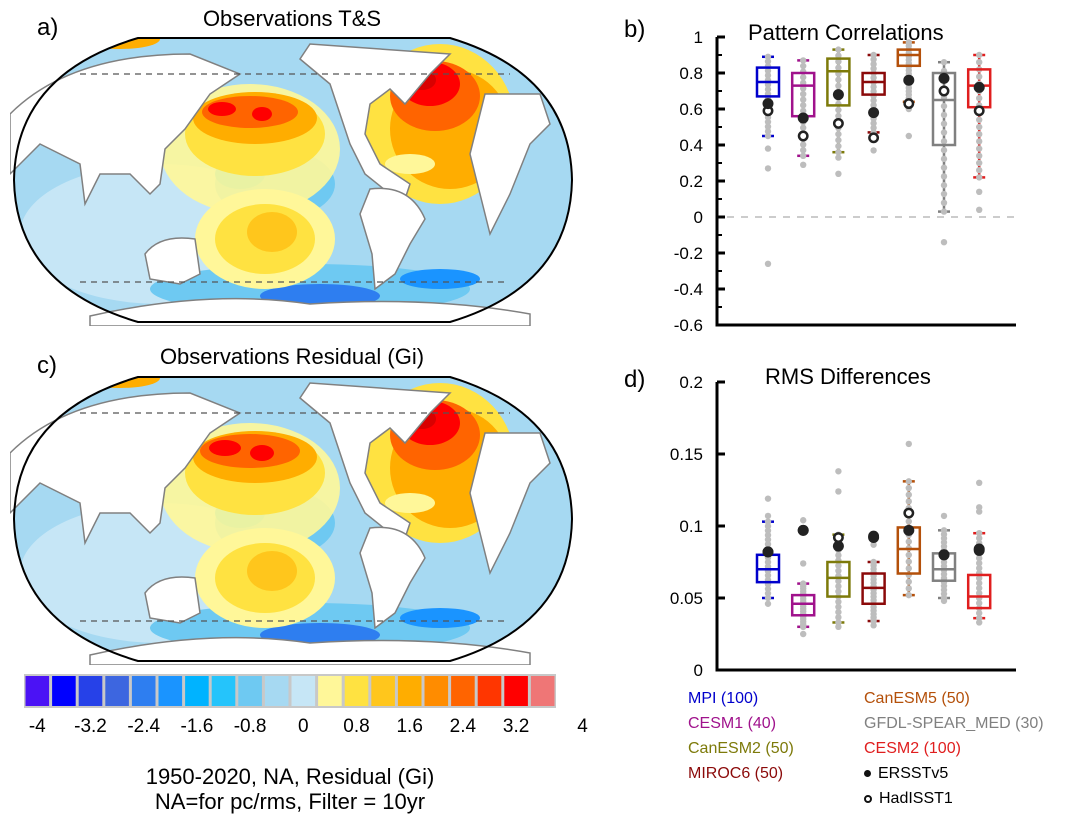  I want to click on legend-item-ersstv5: ERSSTv5, so click(906, 774).